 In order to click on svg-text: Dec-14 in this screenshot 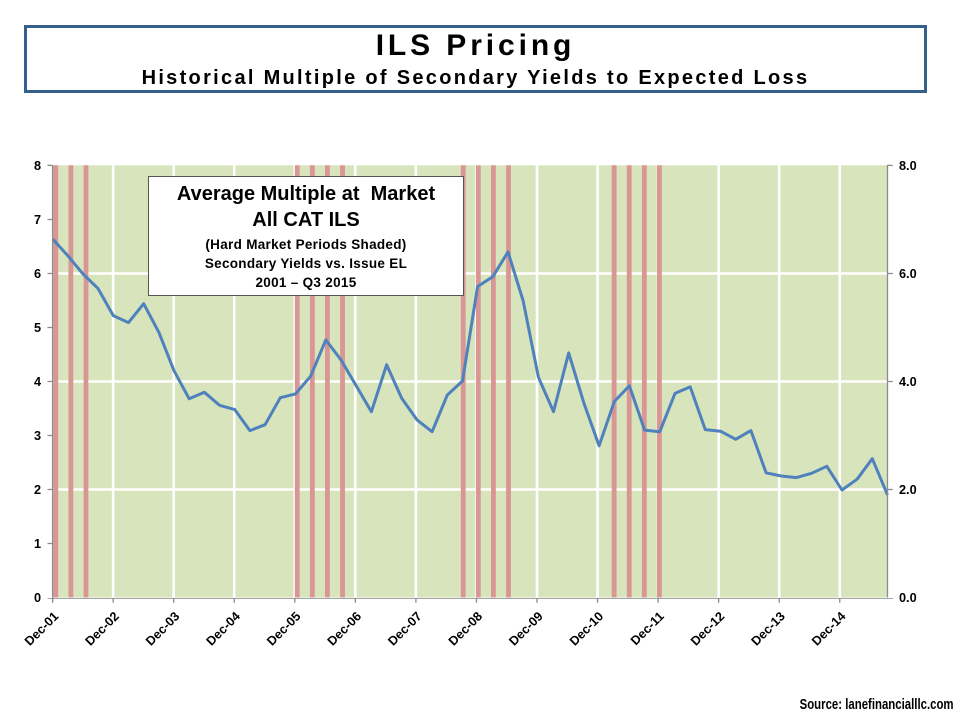, I will do `click(828, 628)`.